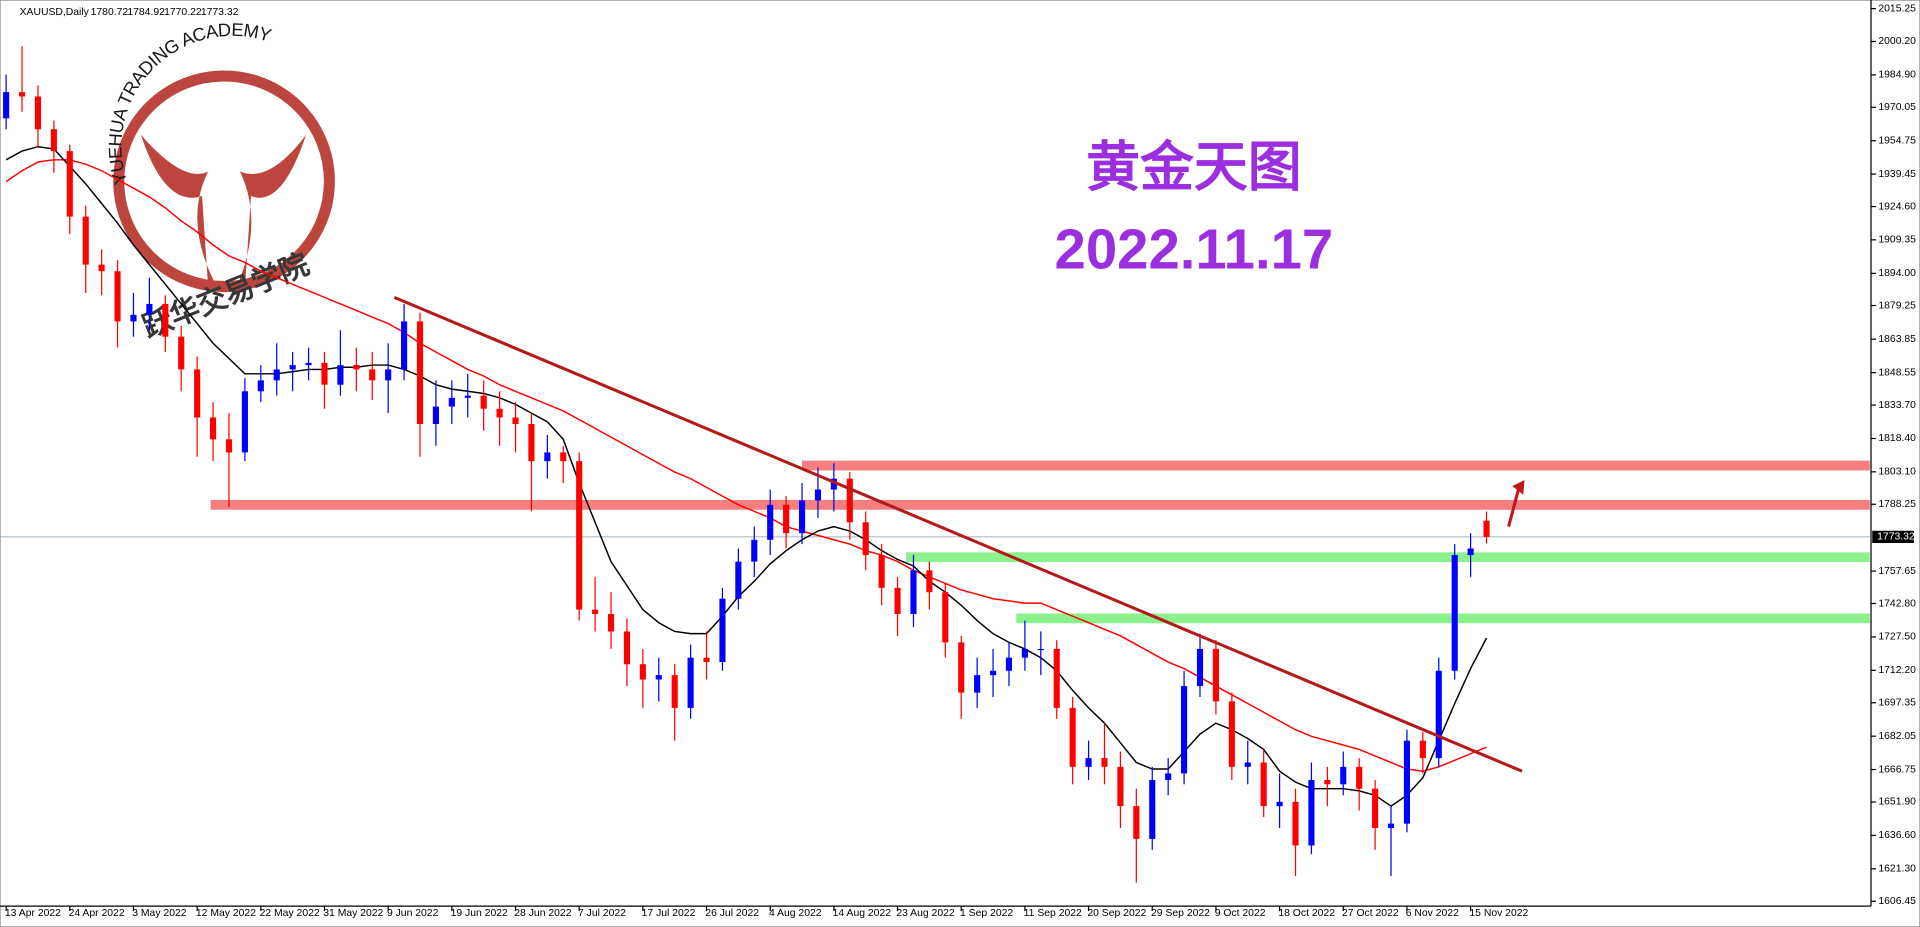  Describe the element at coordinates (1897, 372) in the screenshot. I see `y-tick-label: 1848.55` at that location.